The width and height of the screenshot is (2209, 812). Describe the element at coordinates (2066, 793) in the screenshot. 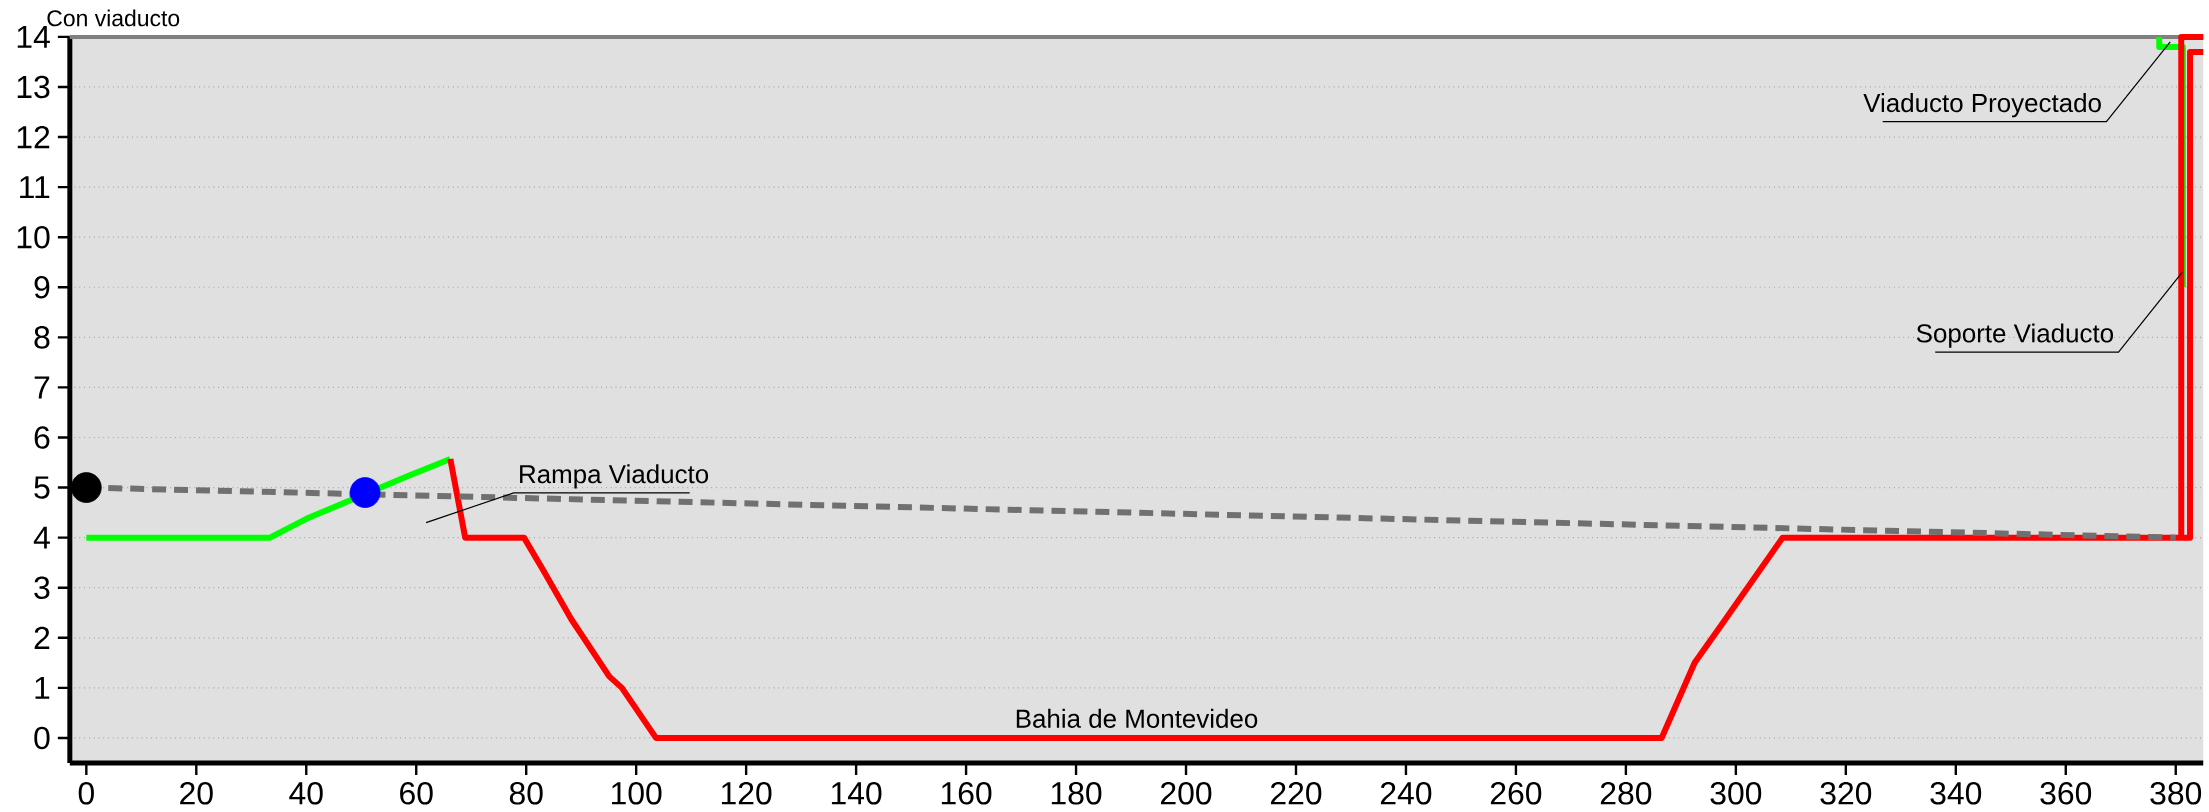

I see `x-tick-label: 360` at that location.